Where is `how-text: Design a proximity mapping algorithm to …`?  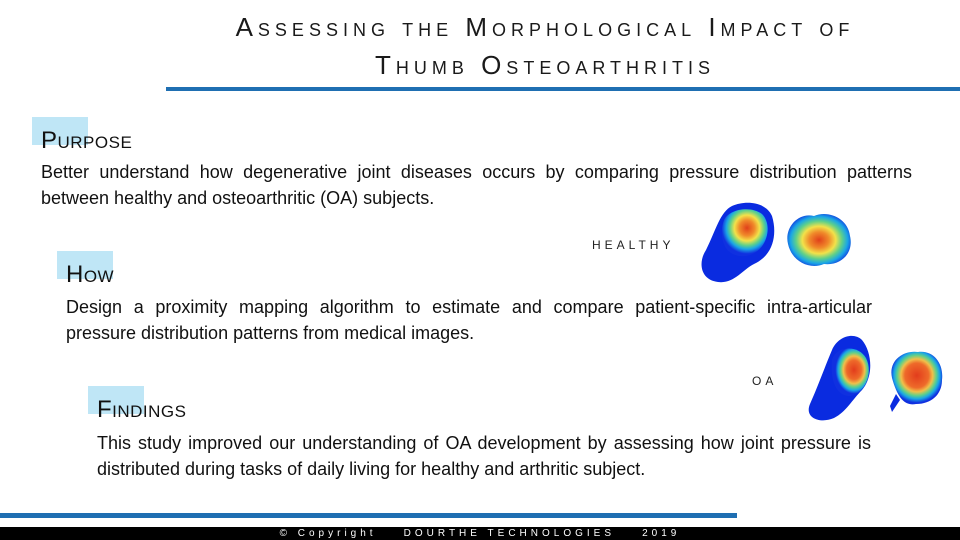 how-text: Design a proximity mapping algorithm to … is located at coordinates (469, 320).